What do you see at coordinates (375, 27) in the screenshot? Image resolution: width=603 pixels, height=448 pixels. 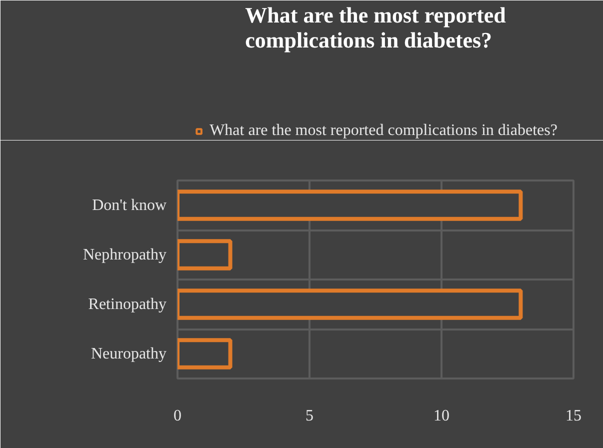 I see `chart-title: What are the most reported complications in diabetes?` at bounding box center [375, 27].